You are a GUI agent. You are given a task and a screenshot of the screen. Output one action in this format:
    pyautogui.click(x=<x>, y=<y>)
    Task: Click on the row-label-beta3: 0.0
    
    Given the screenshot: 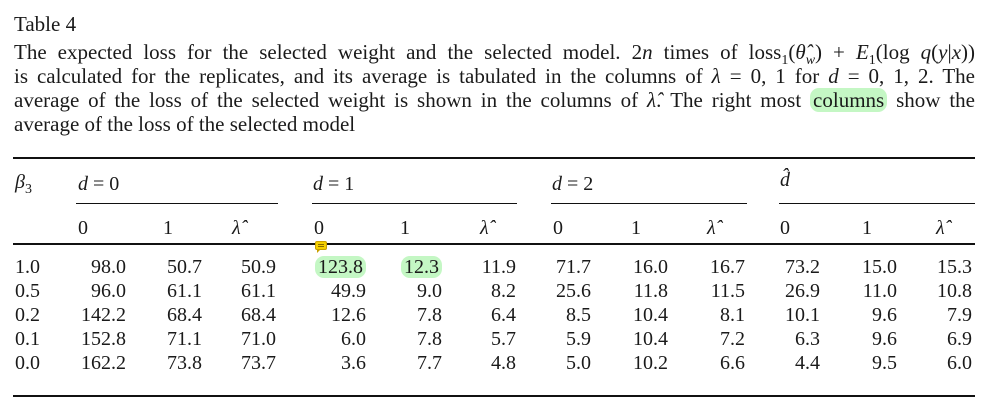 What is the action you would take?
    pyautogui.click(x=27, y=363)
    